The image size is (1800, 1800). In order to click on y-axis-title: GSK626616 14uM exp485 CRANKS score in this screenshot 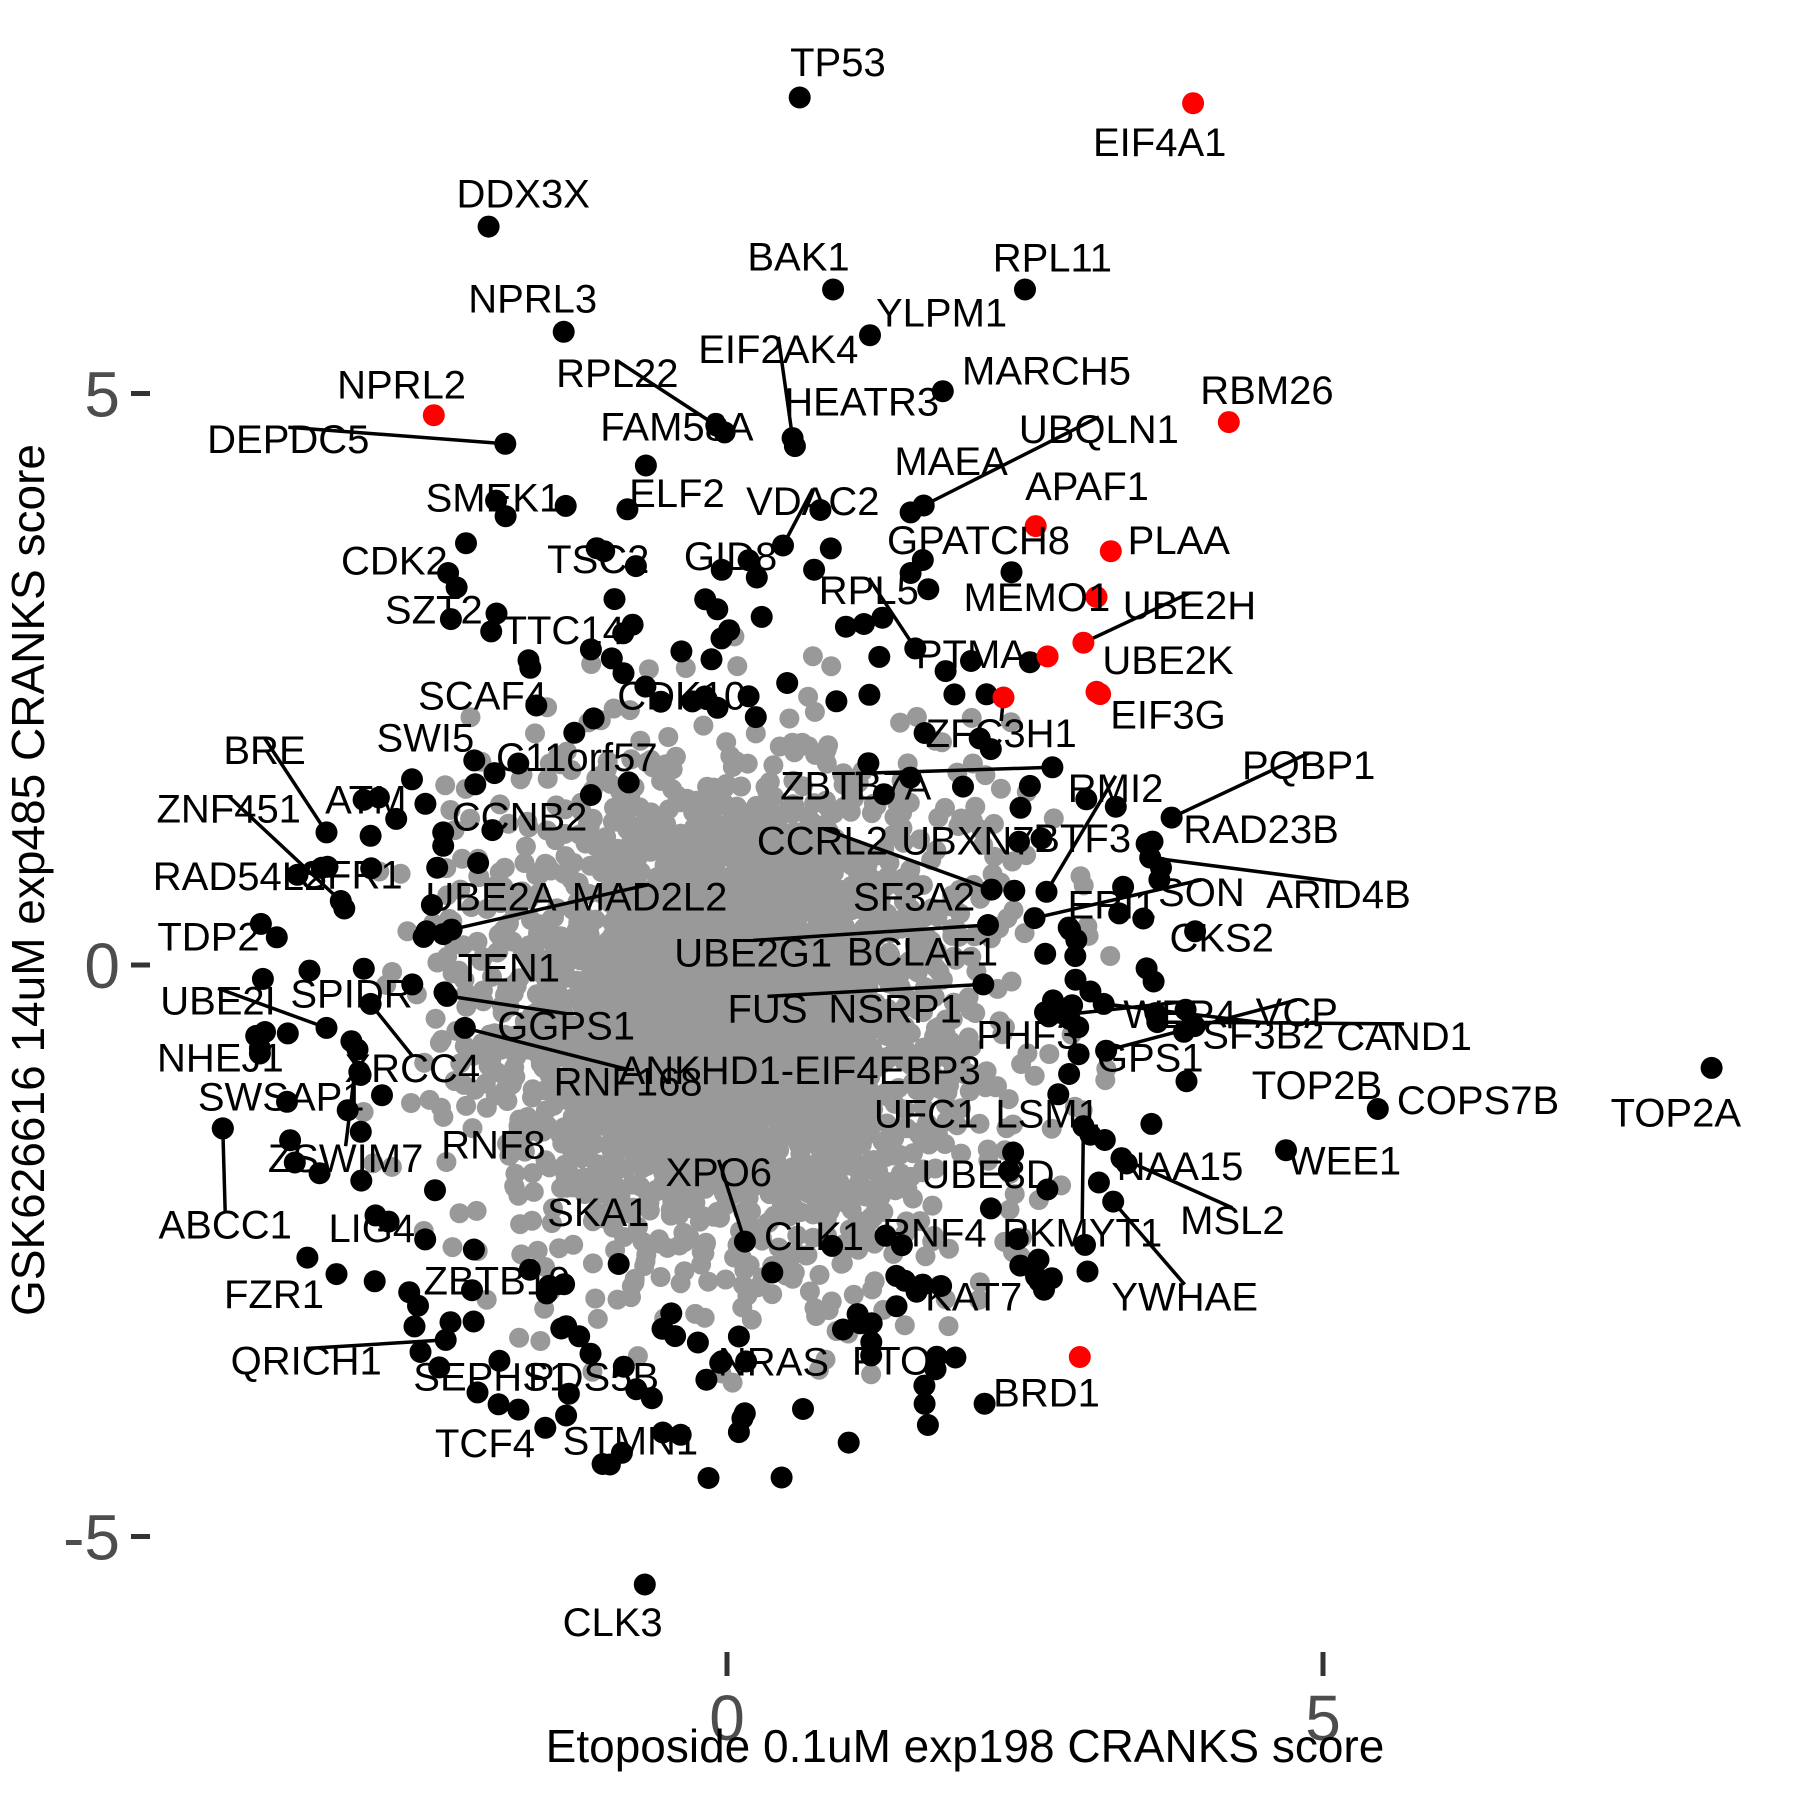, I will do `click(28, 880)`.